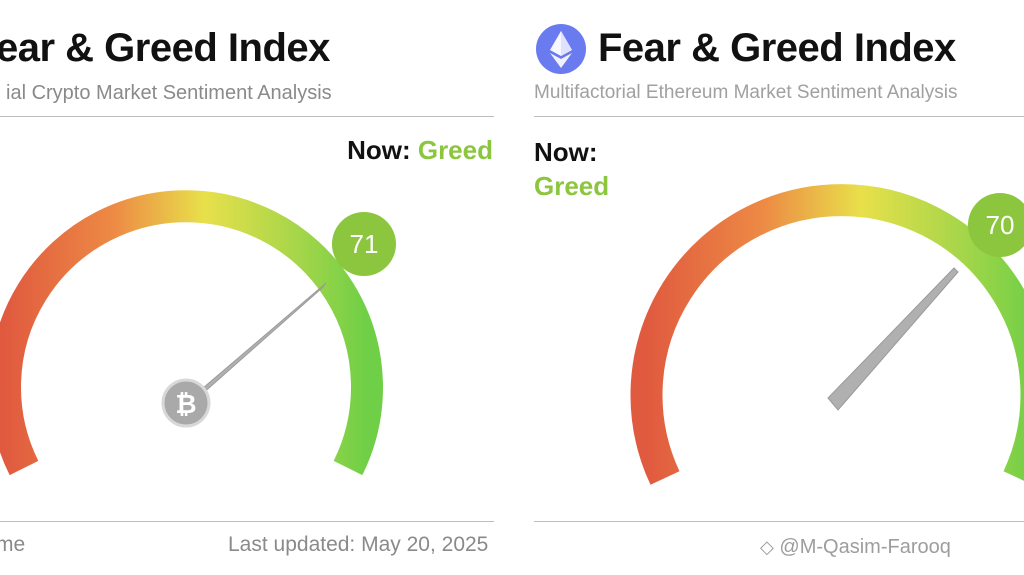  Describe the element at coordinates (777, 48) in the screenshot. I see `page-title: Fear & Greed Index` at that location.